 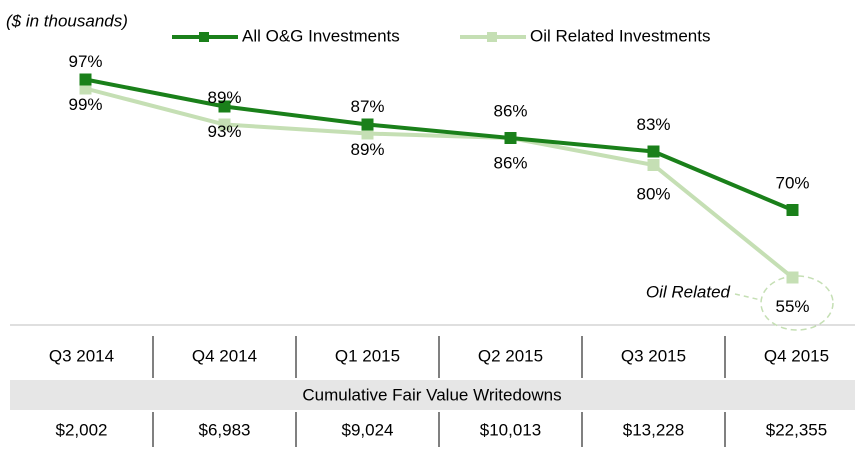 I want to click on data-label: 55%, so click(x=792, y=306).